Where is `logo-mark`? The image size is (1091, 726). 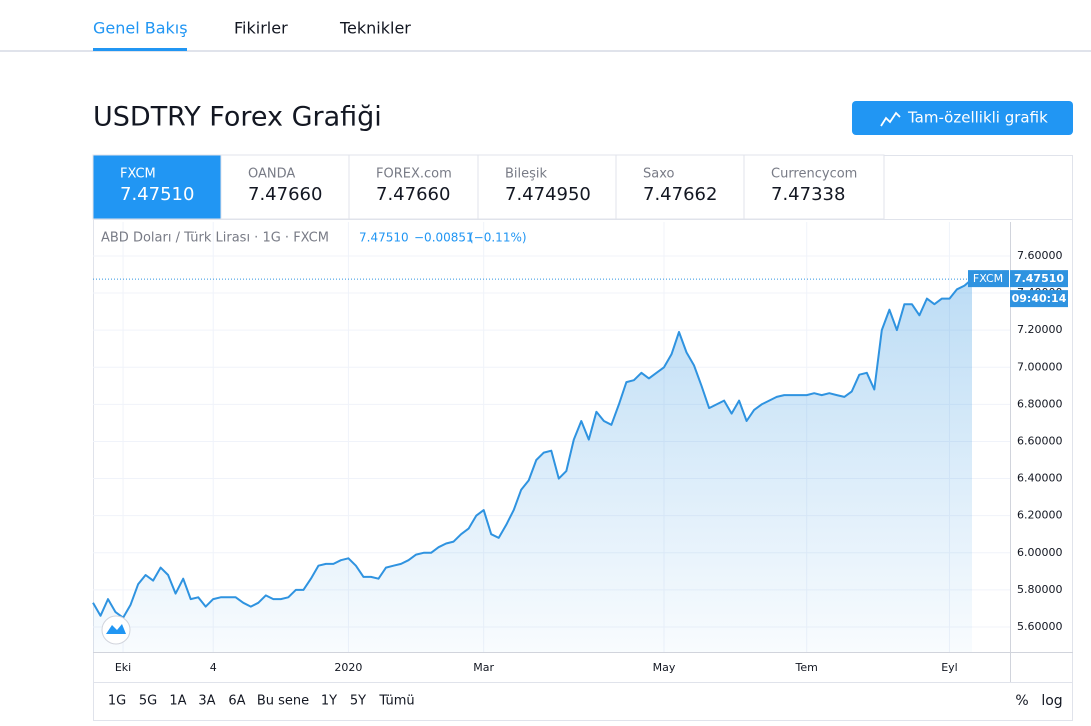
logo-mark is located at coordinates (116, 629).